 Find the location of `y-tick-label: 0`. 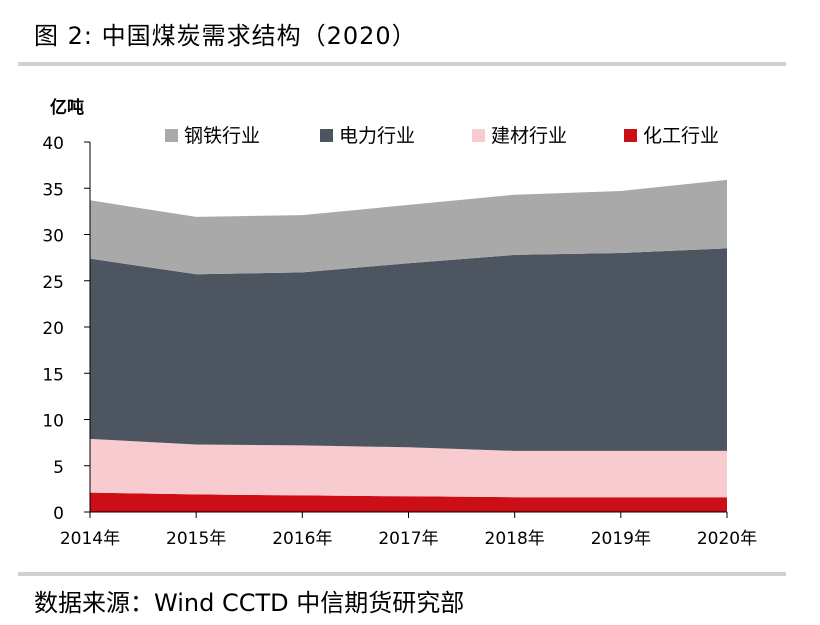

y-tick-label: 0 is located at coordinates (58, 514).